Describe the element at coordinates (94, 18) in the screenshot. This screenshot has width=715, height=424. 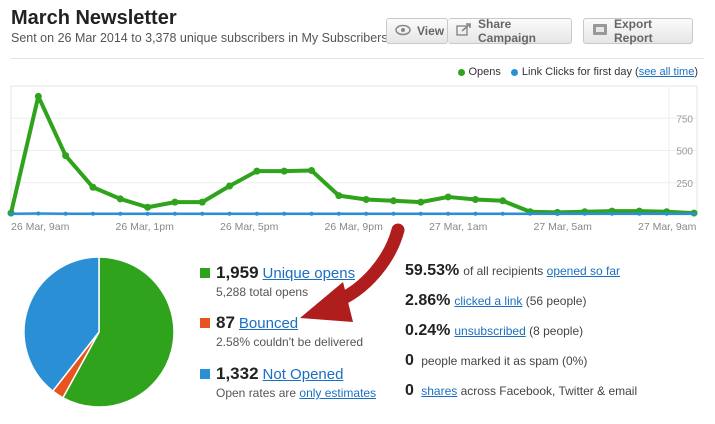
I see `page-title: March Newsletter` at that location.